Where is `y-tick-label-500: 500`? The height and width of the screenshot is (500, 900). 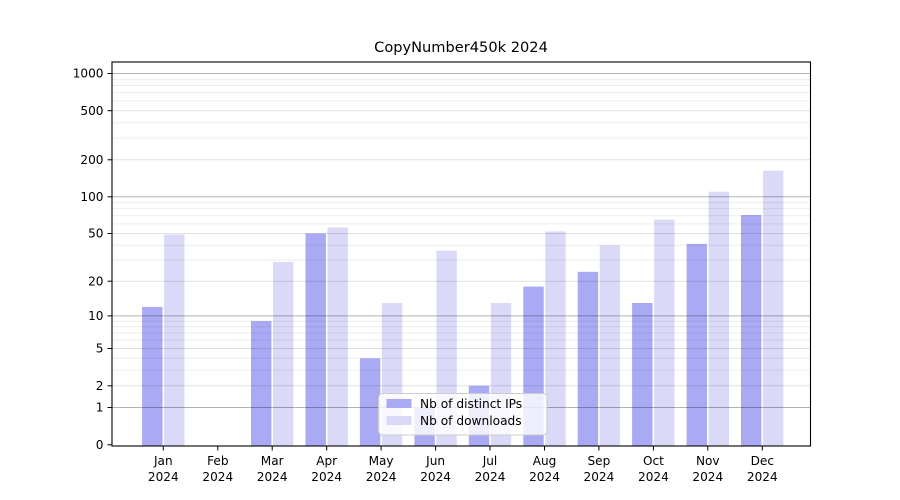 y-tick-label-500: 500 is located at coordinates (91, 111).